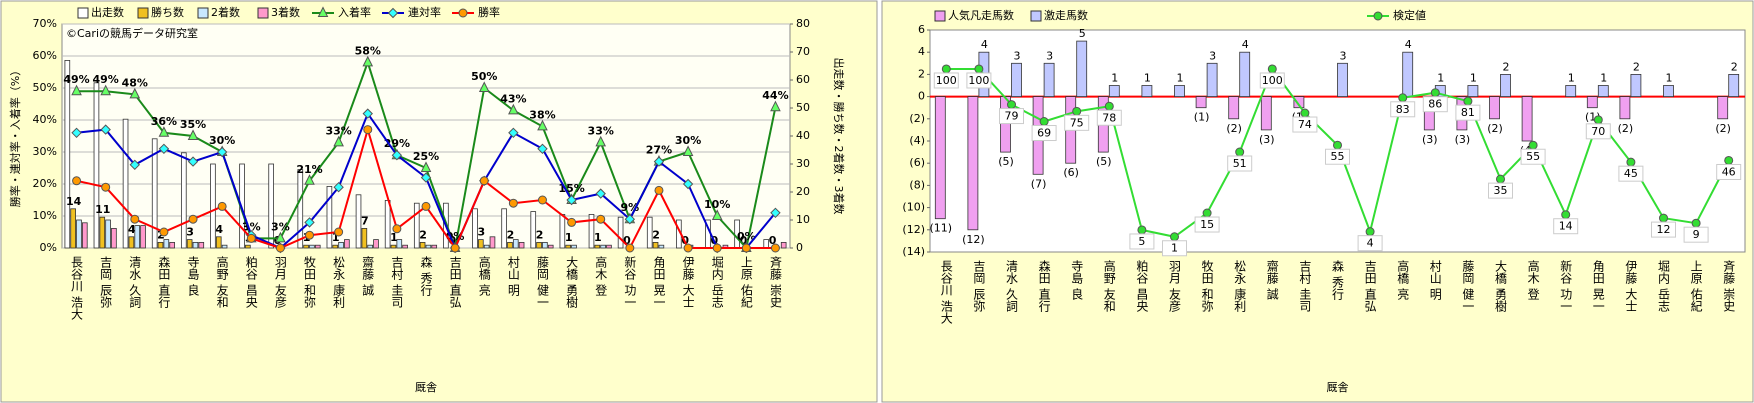 This screenshot has height=403, width=1754. Describe the element at coordinates (1202, 117) in the screenshot. I see `data-label: (1)` at that location.